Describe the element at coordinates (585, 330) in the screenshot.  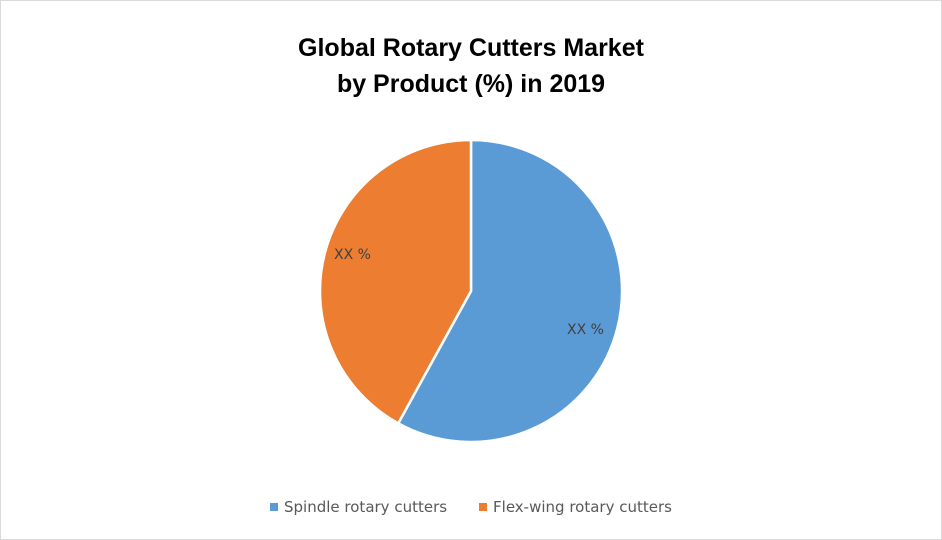
I see `data-label-spindle: XX %` at that location.